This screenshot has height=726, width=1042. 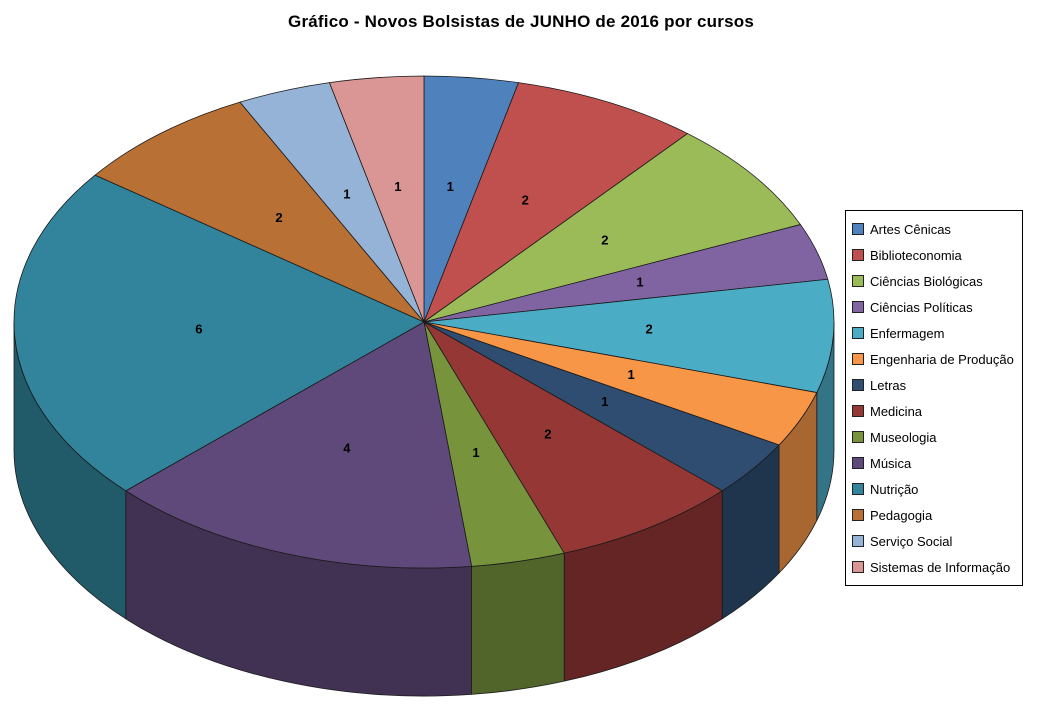 I want to click on slice-value-label: 6, so click(x=198, y=328).